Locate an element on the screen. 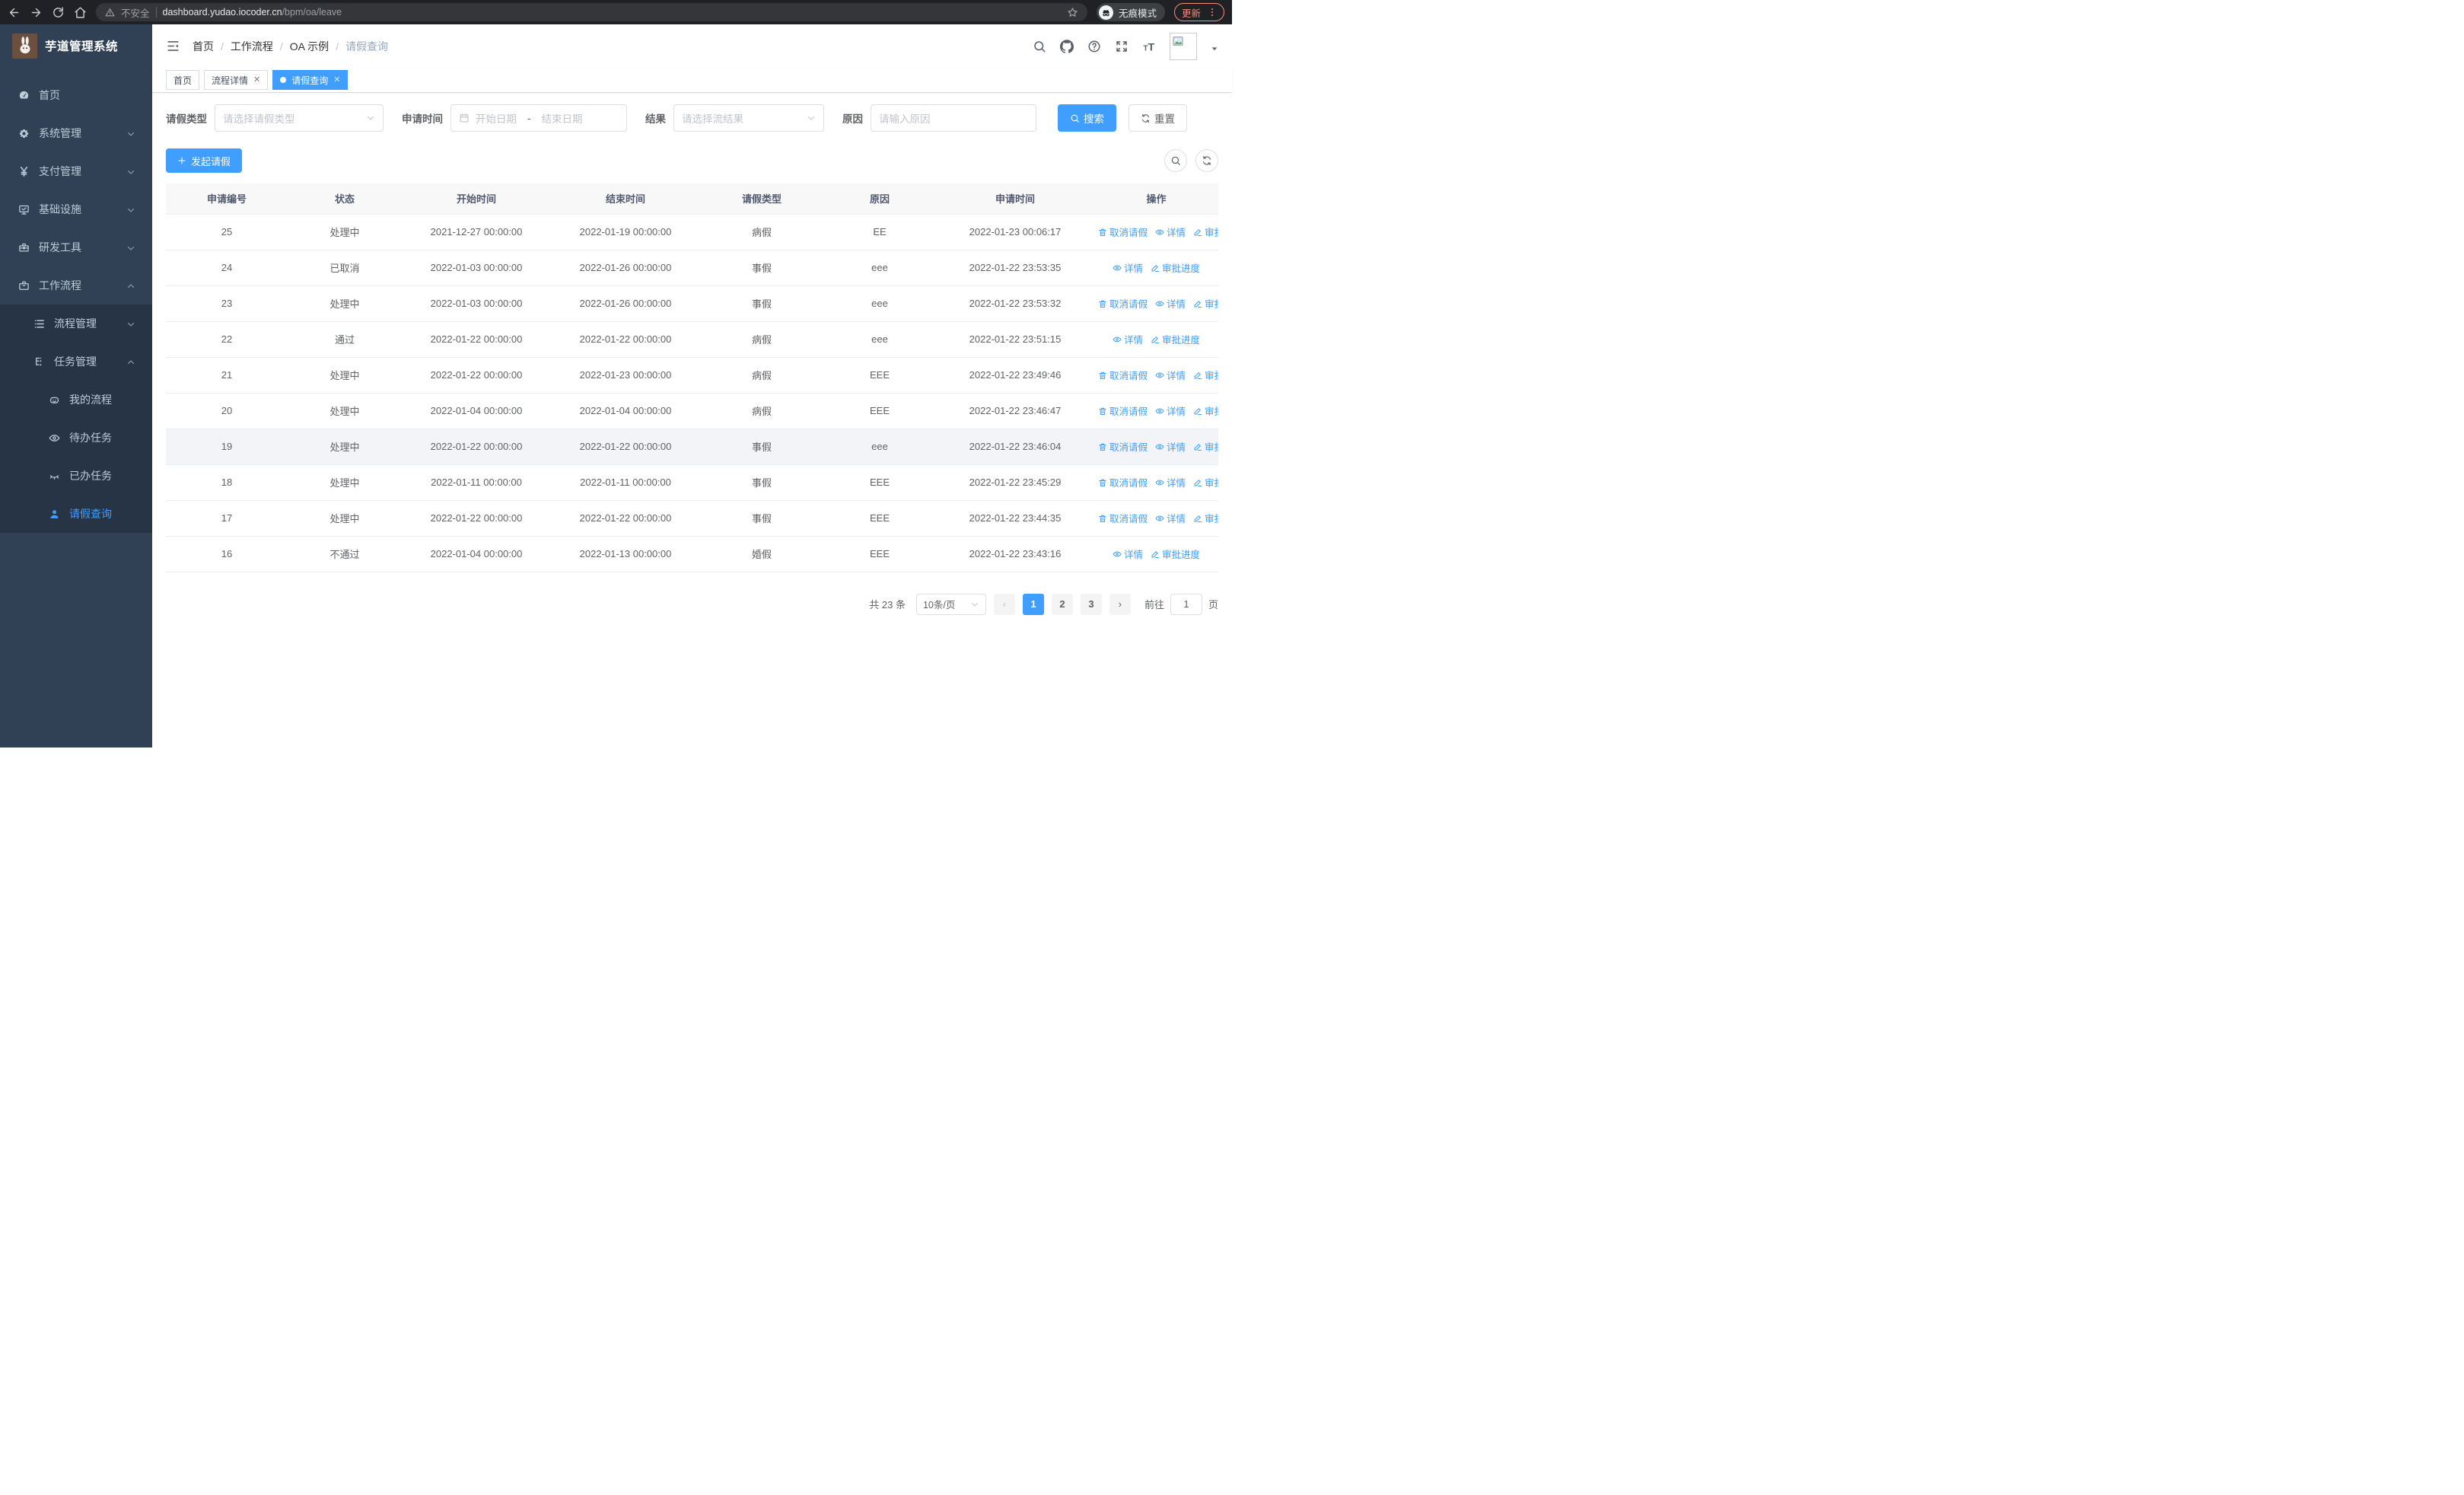 Image resolution: width=2464 pixels, height=1495 pixels. breadcrumb-首页: 首页 is located at coordinates (203, 47).